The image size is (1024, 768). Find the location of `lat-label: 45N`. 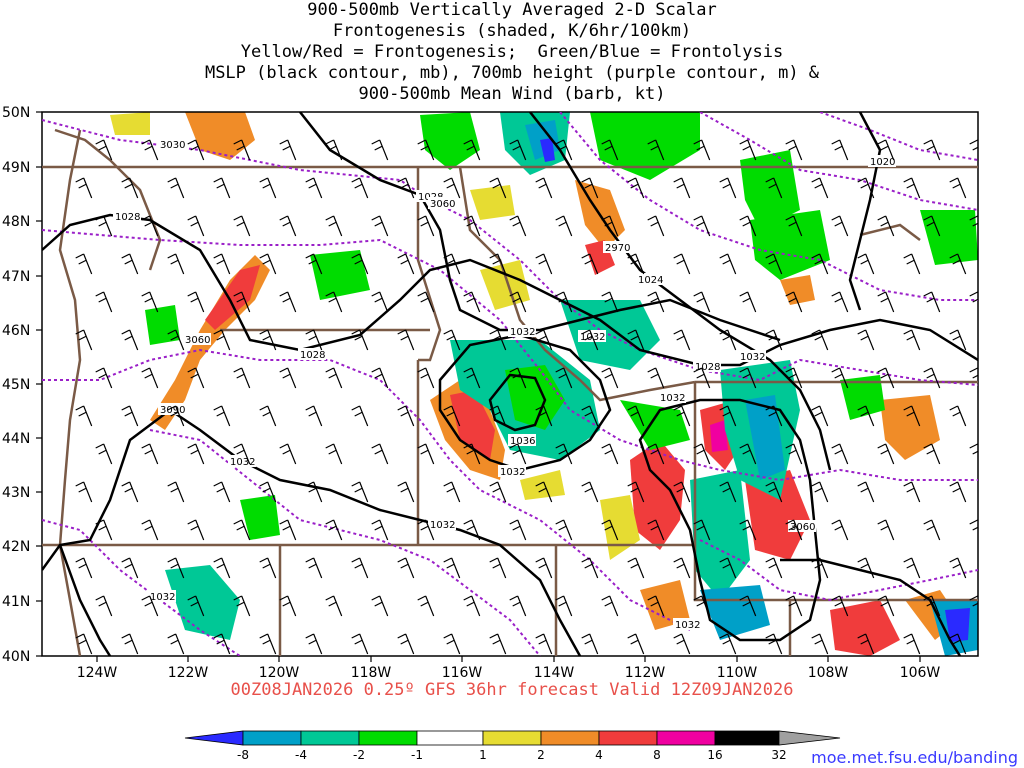

lat-label: 45N is located at coordinates (16, 385).